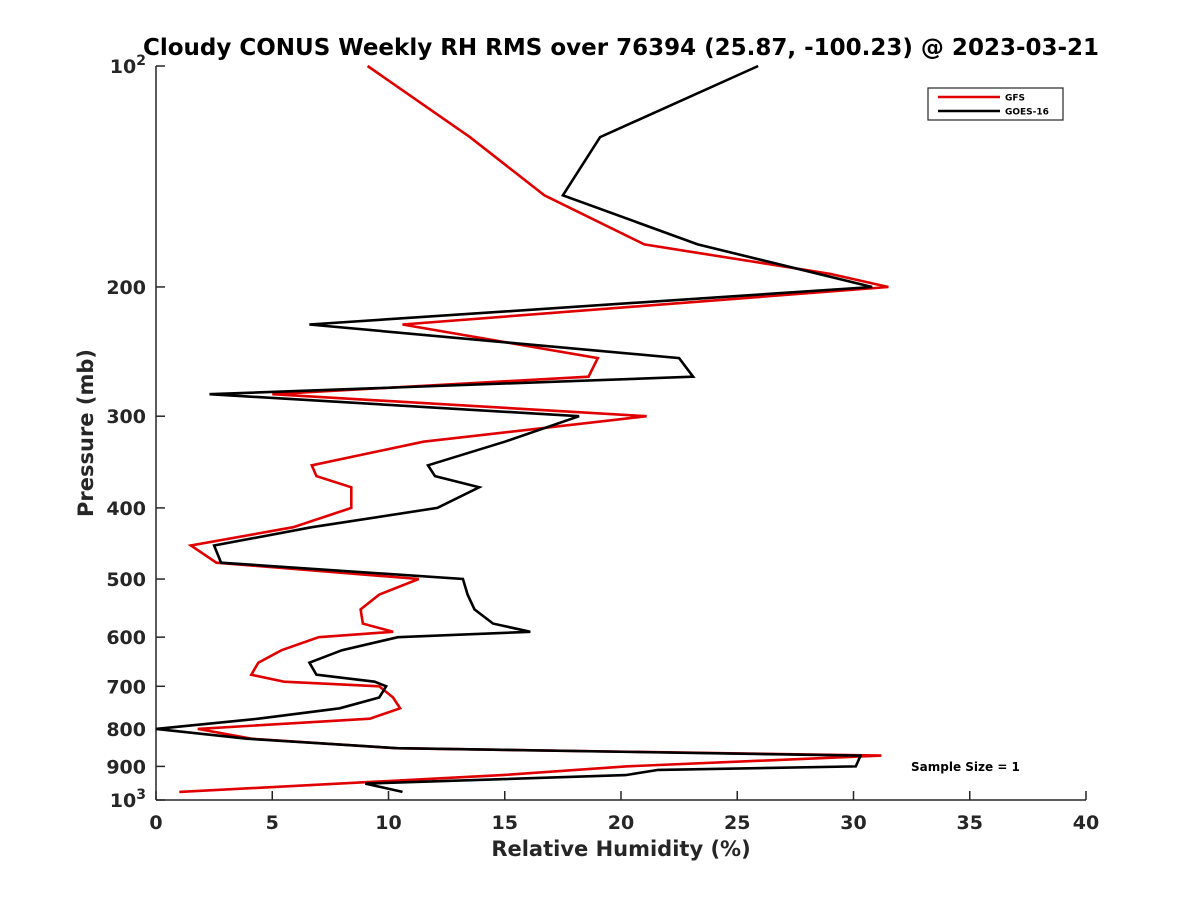  What do you see at coordinates (126, 417) in the screenshot?
I see `y-tick-label: 300` at bounding box center [126, 417].